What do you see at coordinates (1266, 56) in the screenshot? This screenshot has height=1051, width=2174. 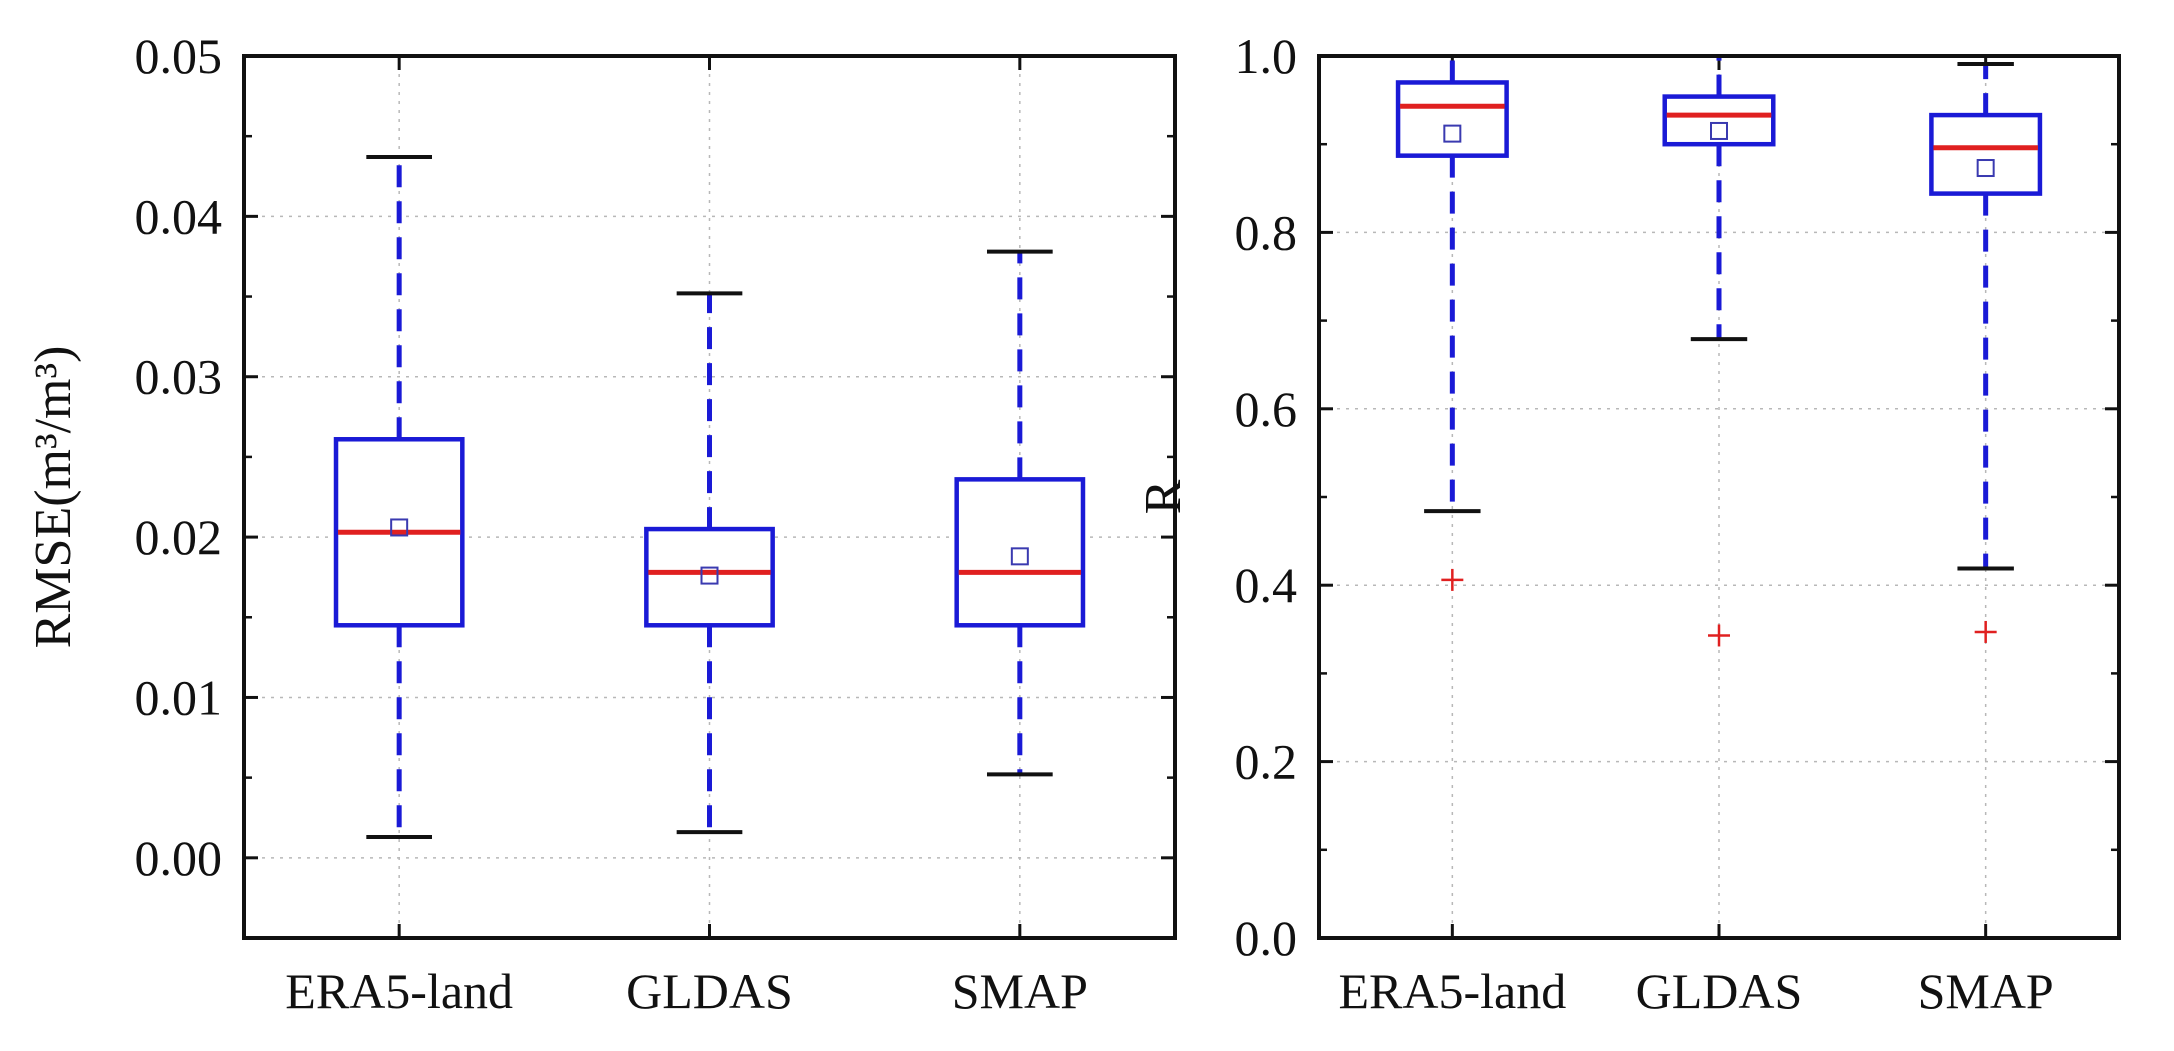 I see `y-tick-label: 1.0` at bounding box center [1266, 56].